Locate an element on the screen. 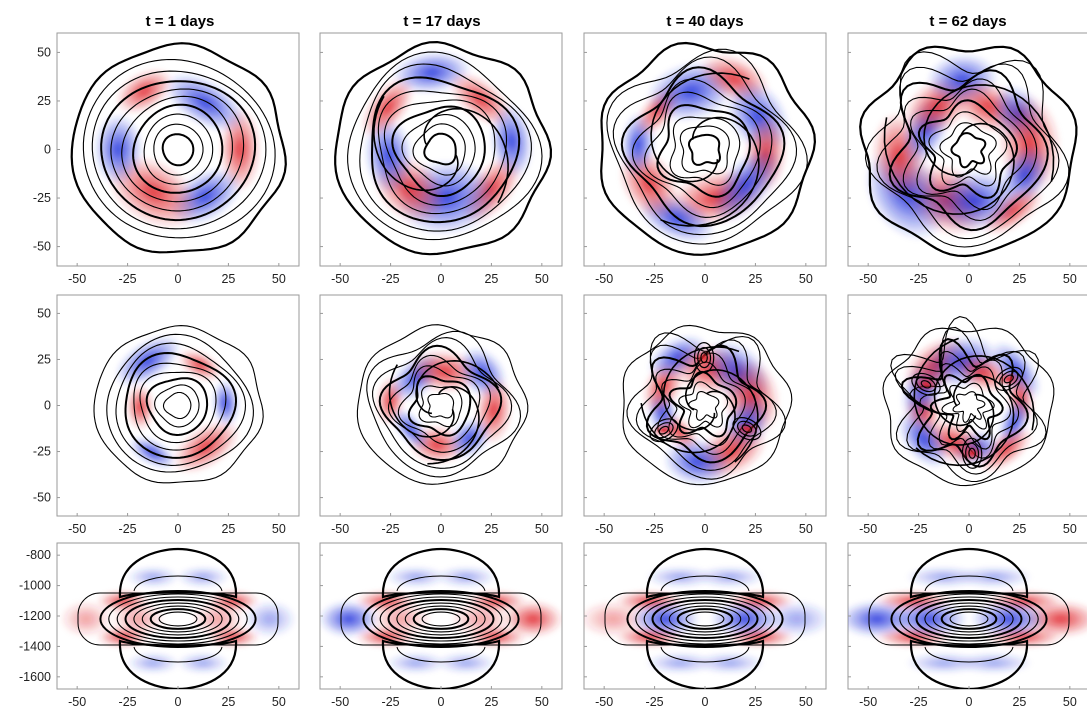 This screenshot has height=711, width=1087. y-tick-label: -50 is located at coordinates (42, 247).